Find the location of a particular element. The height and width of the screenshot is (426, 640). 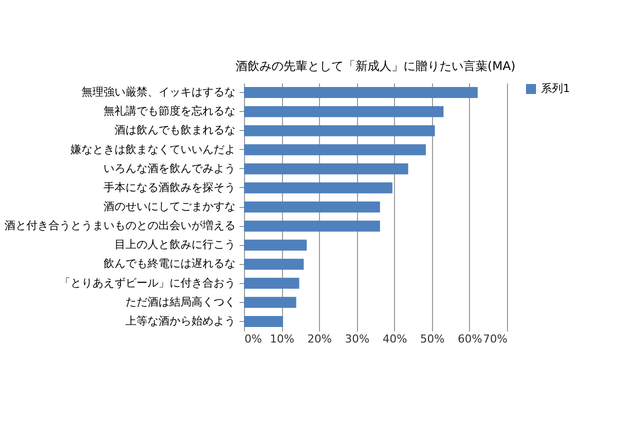

y-tick-label: いろんな酒を飲んでみよう is located at coordinates (170, 168).